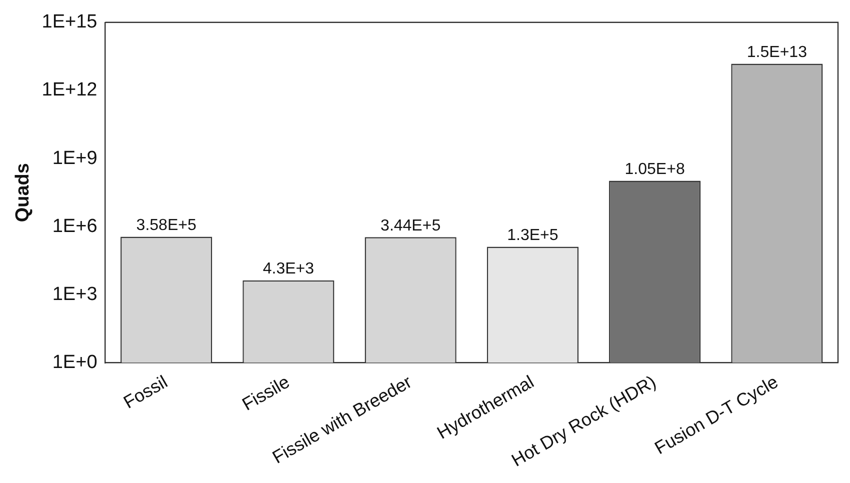  Describe the element at coordinates (654, 169) in the screenshot. I see `data-label: 1.05E+8` at that location.